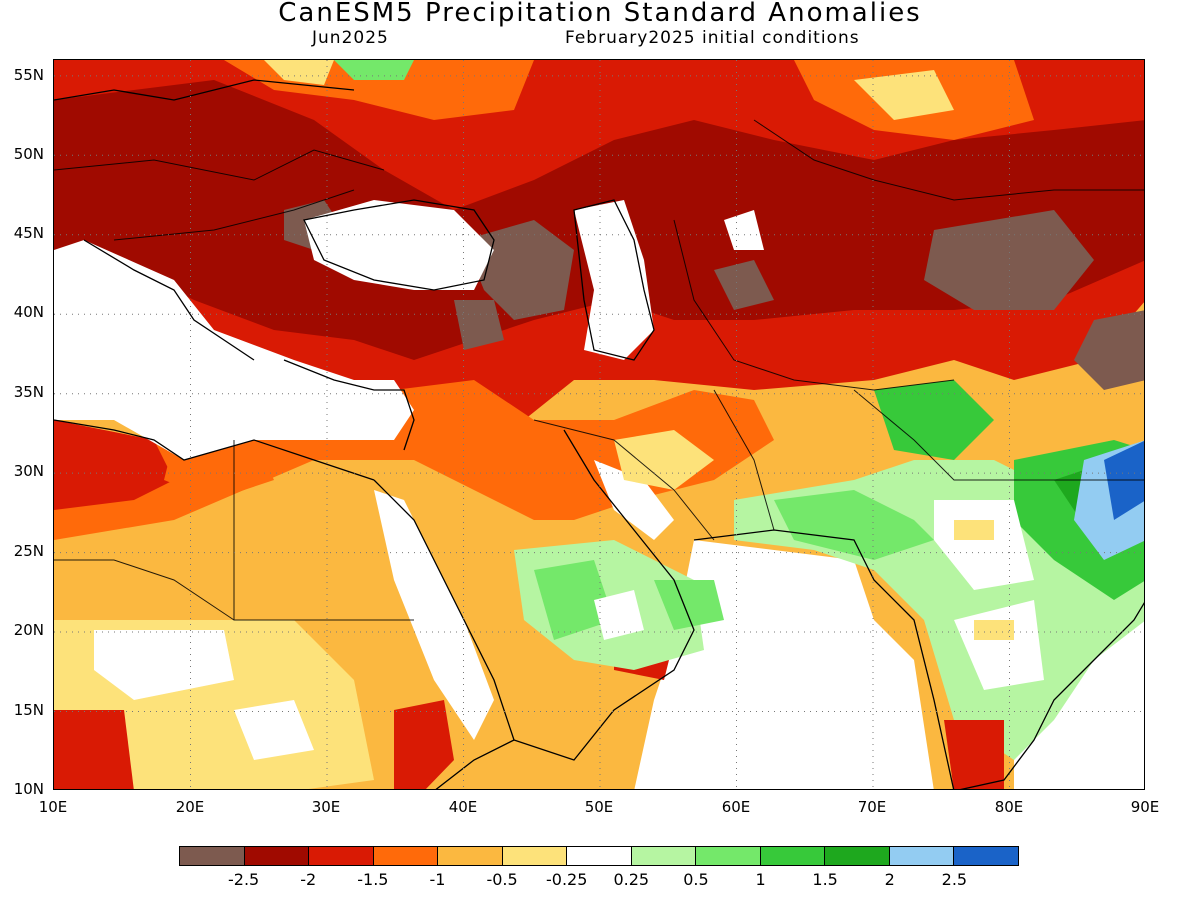 The width and height of the screenshot is (1200, 900). I want to click on colorbar-tick-label: -2.5, so click(244, 879).